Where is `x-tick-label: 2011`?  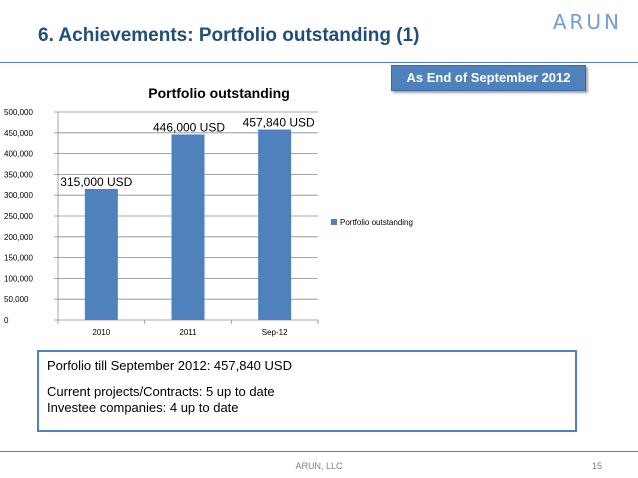 x-tick-label: 2011 is located at coordinates (188, 332).